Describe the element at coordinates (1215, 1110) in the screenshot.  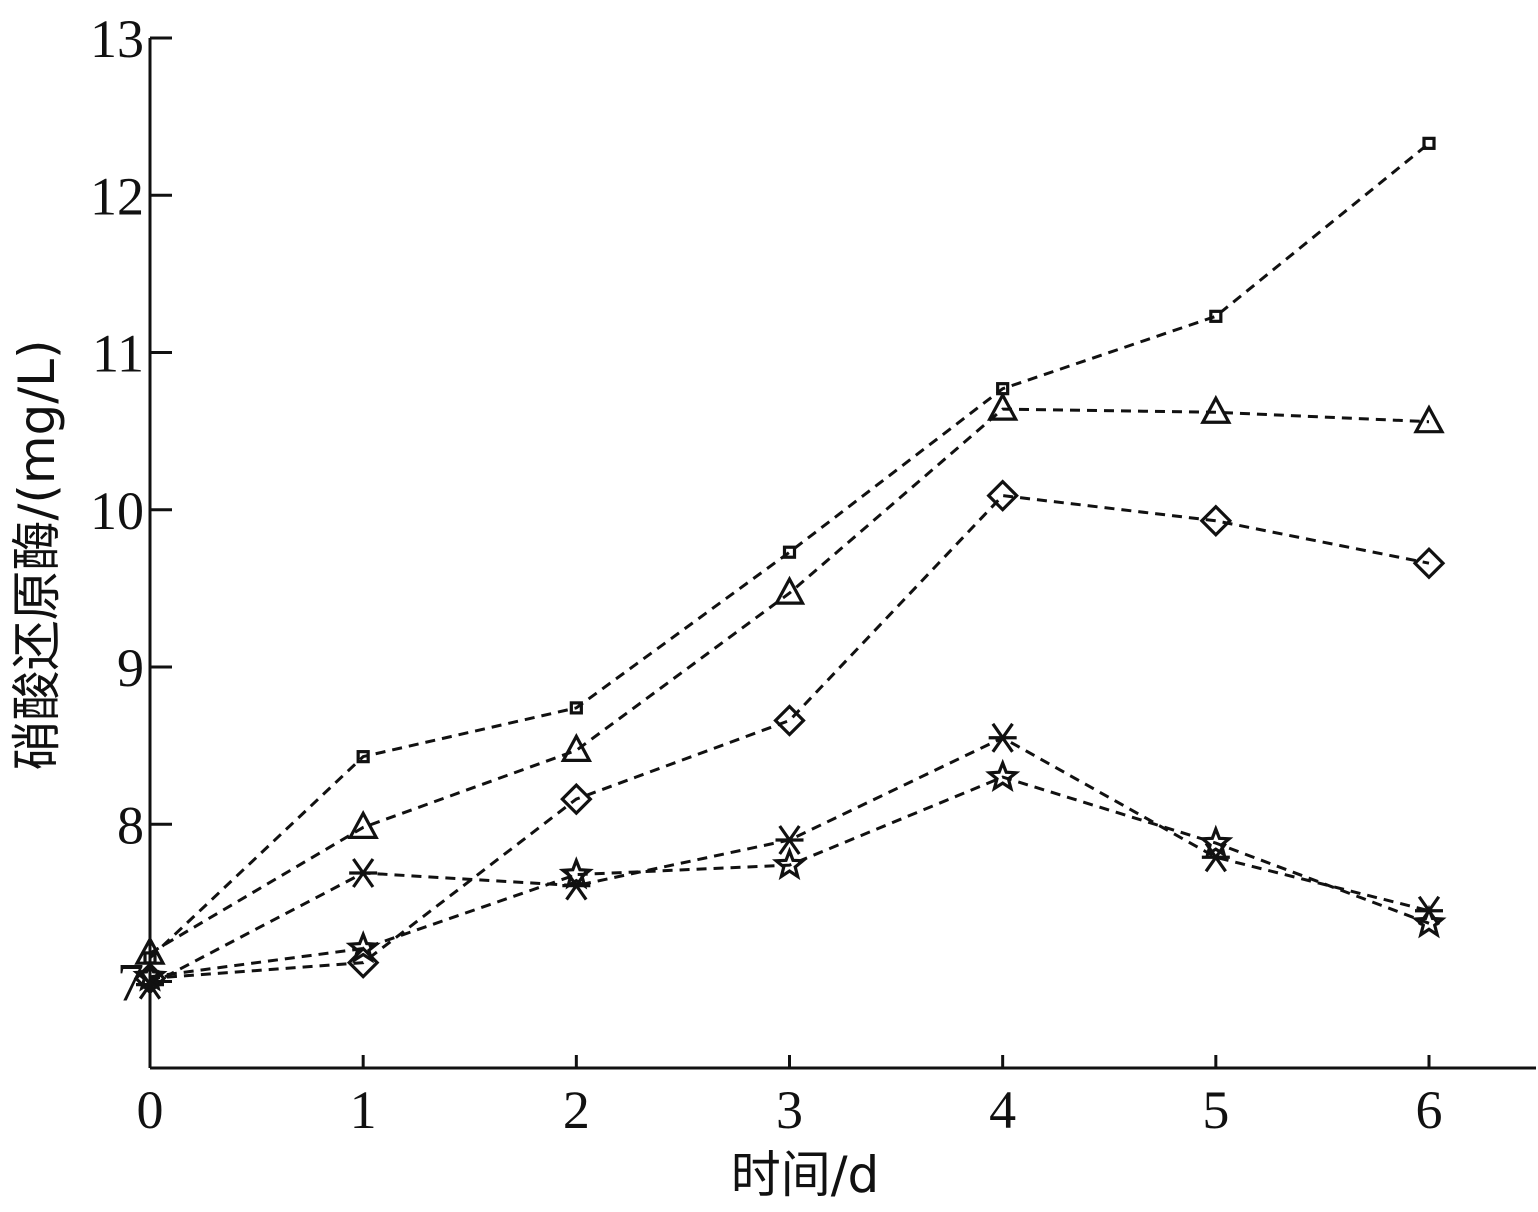
I see `x-tick-label: 5` at that location.